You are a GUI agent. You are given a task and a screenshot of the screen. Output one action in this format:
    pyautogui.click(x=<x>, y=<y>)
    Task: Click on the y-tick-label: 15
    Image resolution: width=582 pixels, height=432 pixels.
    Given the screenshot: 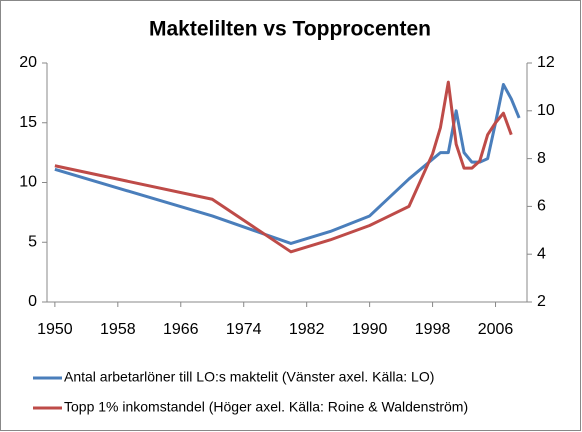 What is the action you would take?
    pyautogui.click(x=28, y=122)
    